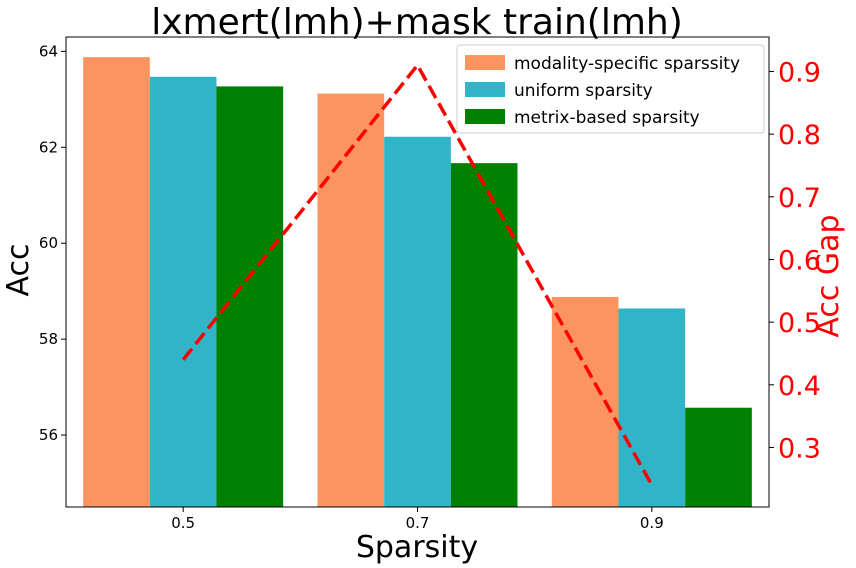  What do you see at coordinates (417, 547) in the screenshot?
I see `x-axis-label: Sparsity` at bounding box center [417, 547].